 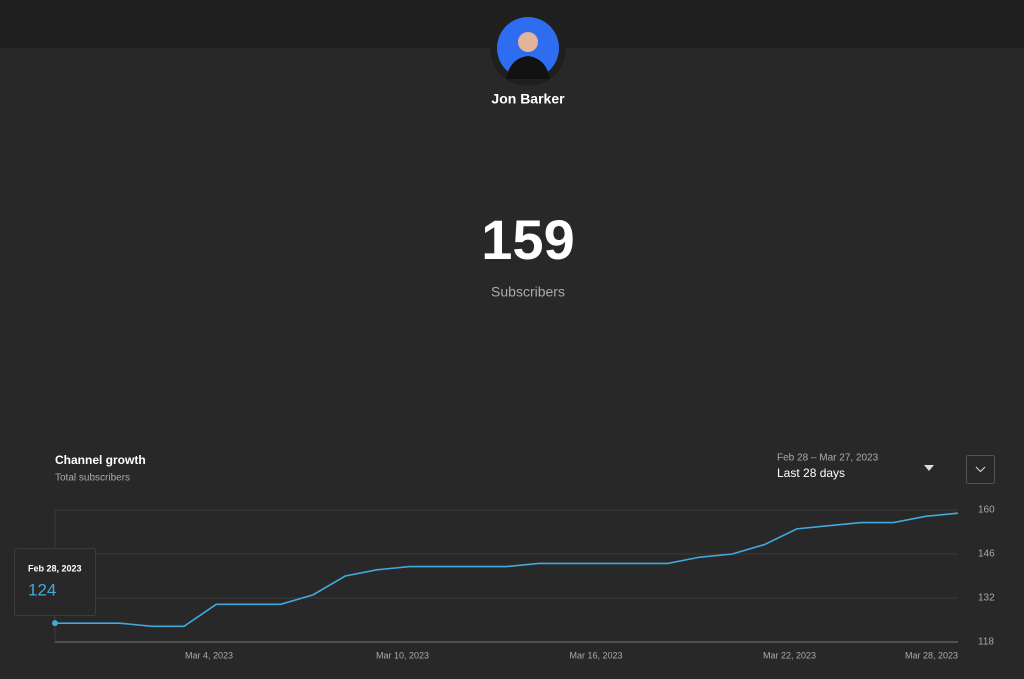 I want to click on y-tick-label: 160, so click(x=986, y=510).